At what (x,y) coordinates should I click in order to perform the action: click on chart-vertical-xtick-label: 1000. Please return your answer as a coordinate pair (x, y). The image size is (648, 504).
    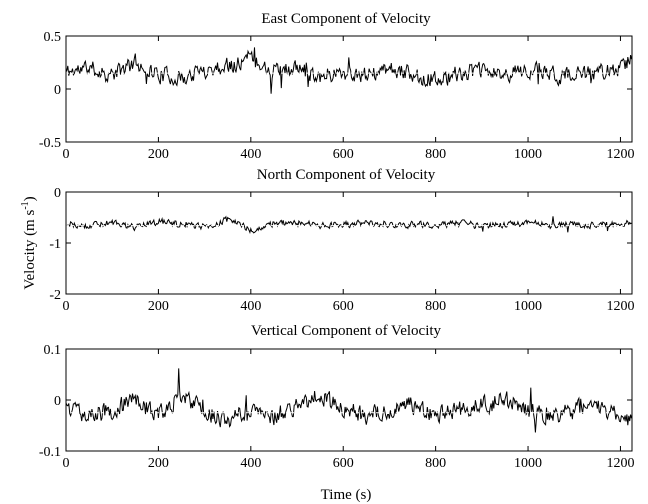
    Looking at the image, I should click on (528, 463).